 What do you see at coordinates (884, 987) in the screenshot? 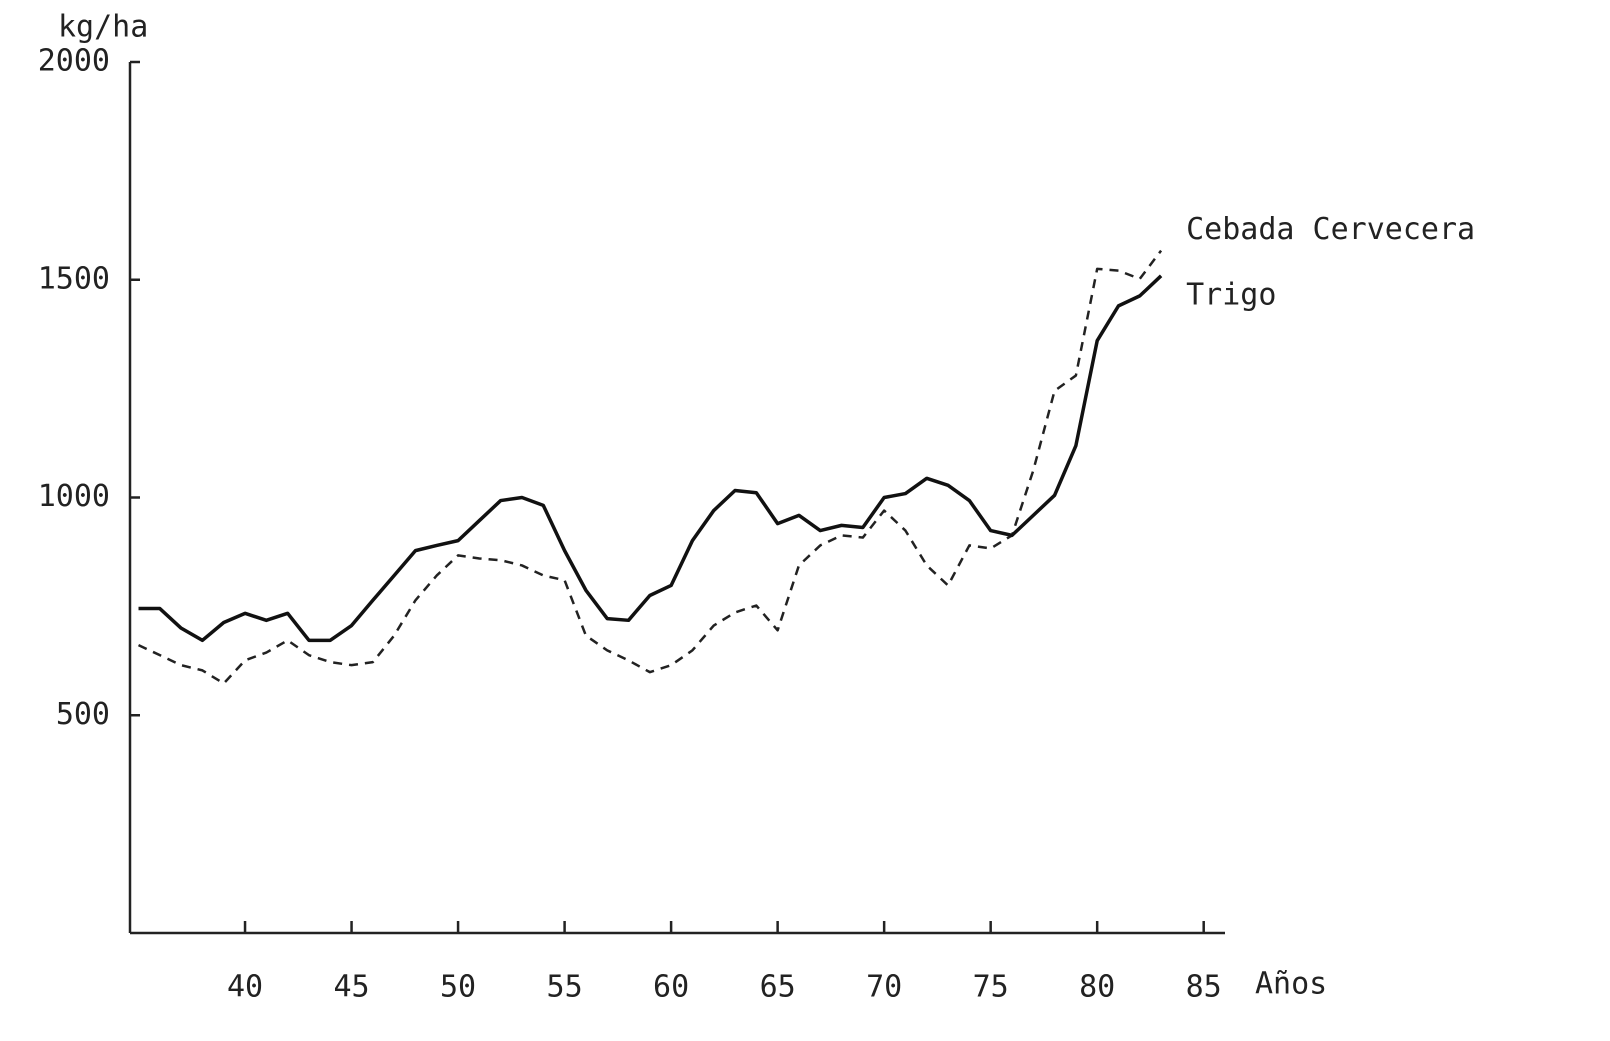
I see `x-tick-label: 70` at bounding box center [884, 987].